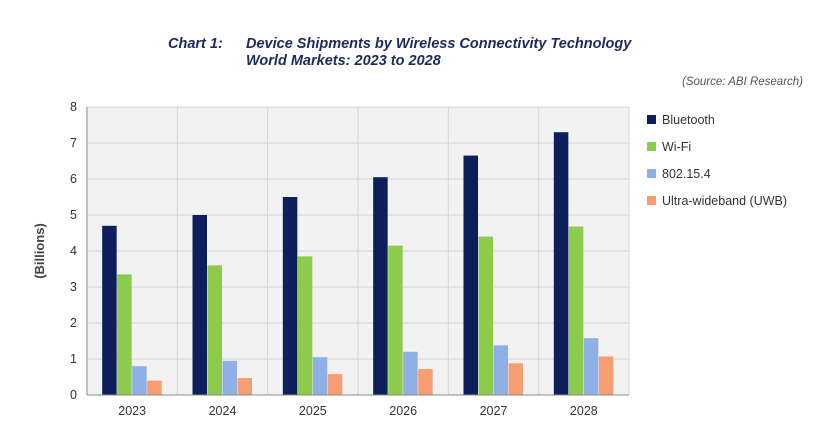 This screenshot has height=436, width=827. Describe the element at coordinates (223, 411) in the screenshot. I see `x-tick-label: 2024` at that location.